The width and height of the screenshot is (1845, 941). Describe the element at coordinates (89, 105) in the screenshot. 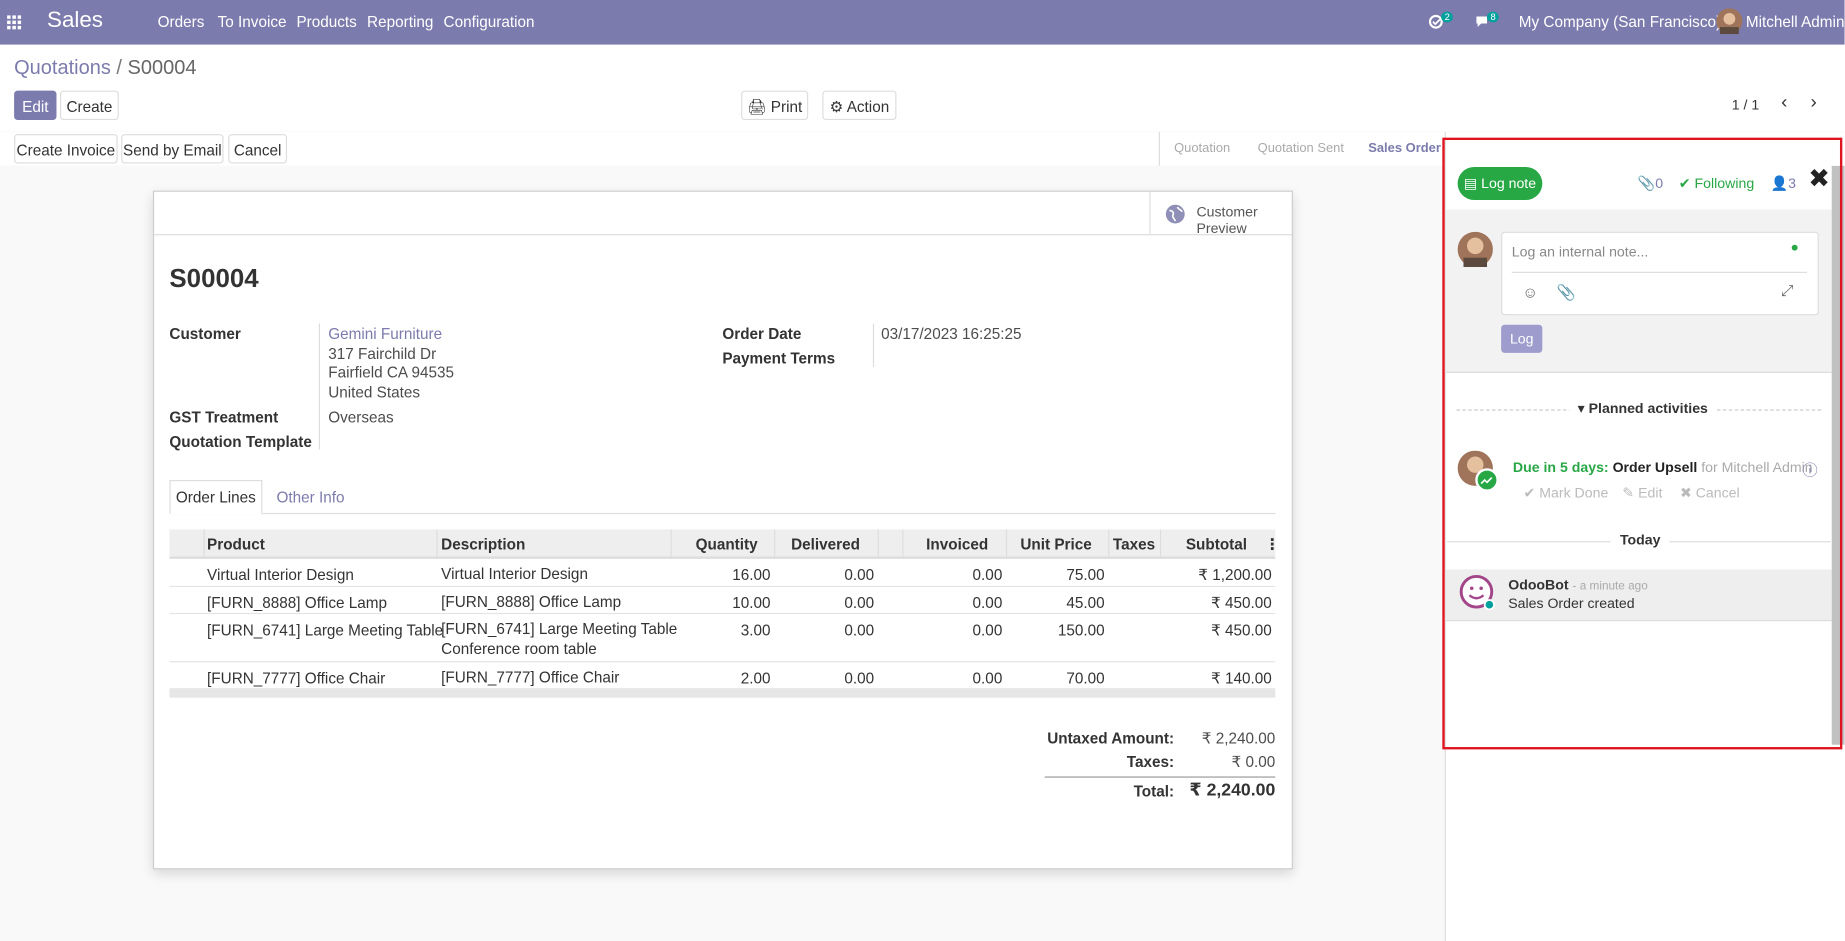

I see `create-button: Create` at that location.